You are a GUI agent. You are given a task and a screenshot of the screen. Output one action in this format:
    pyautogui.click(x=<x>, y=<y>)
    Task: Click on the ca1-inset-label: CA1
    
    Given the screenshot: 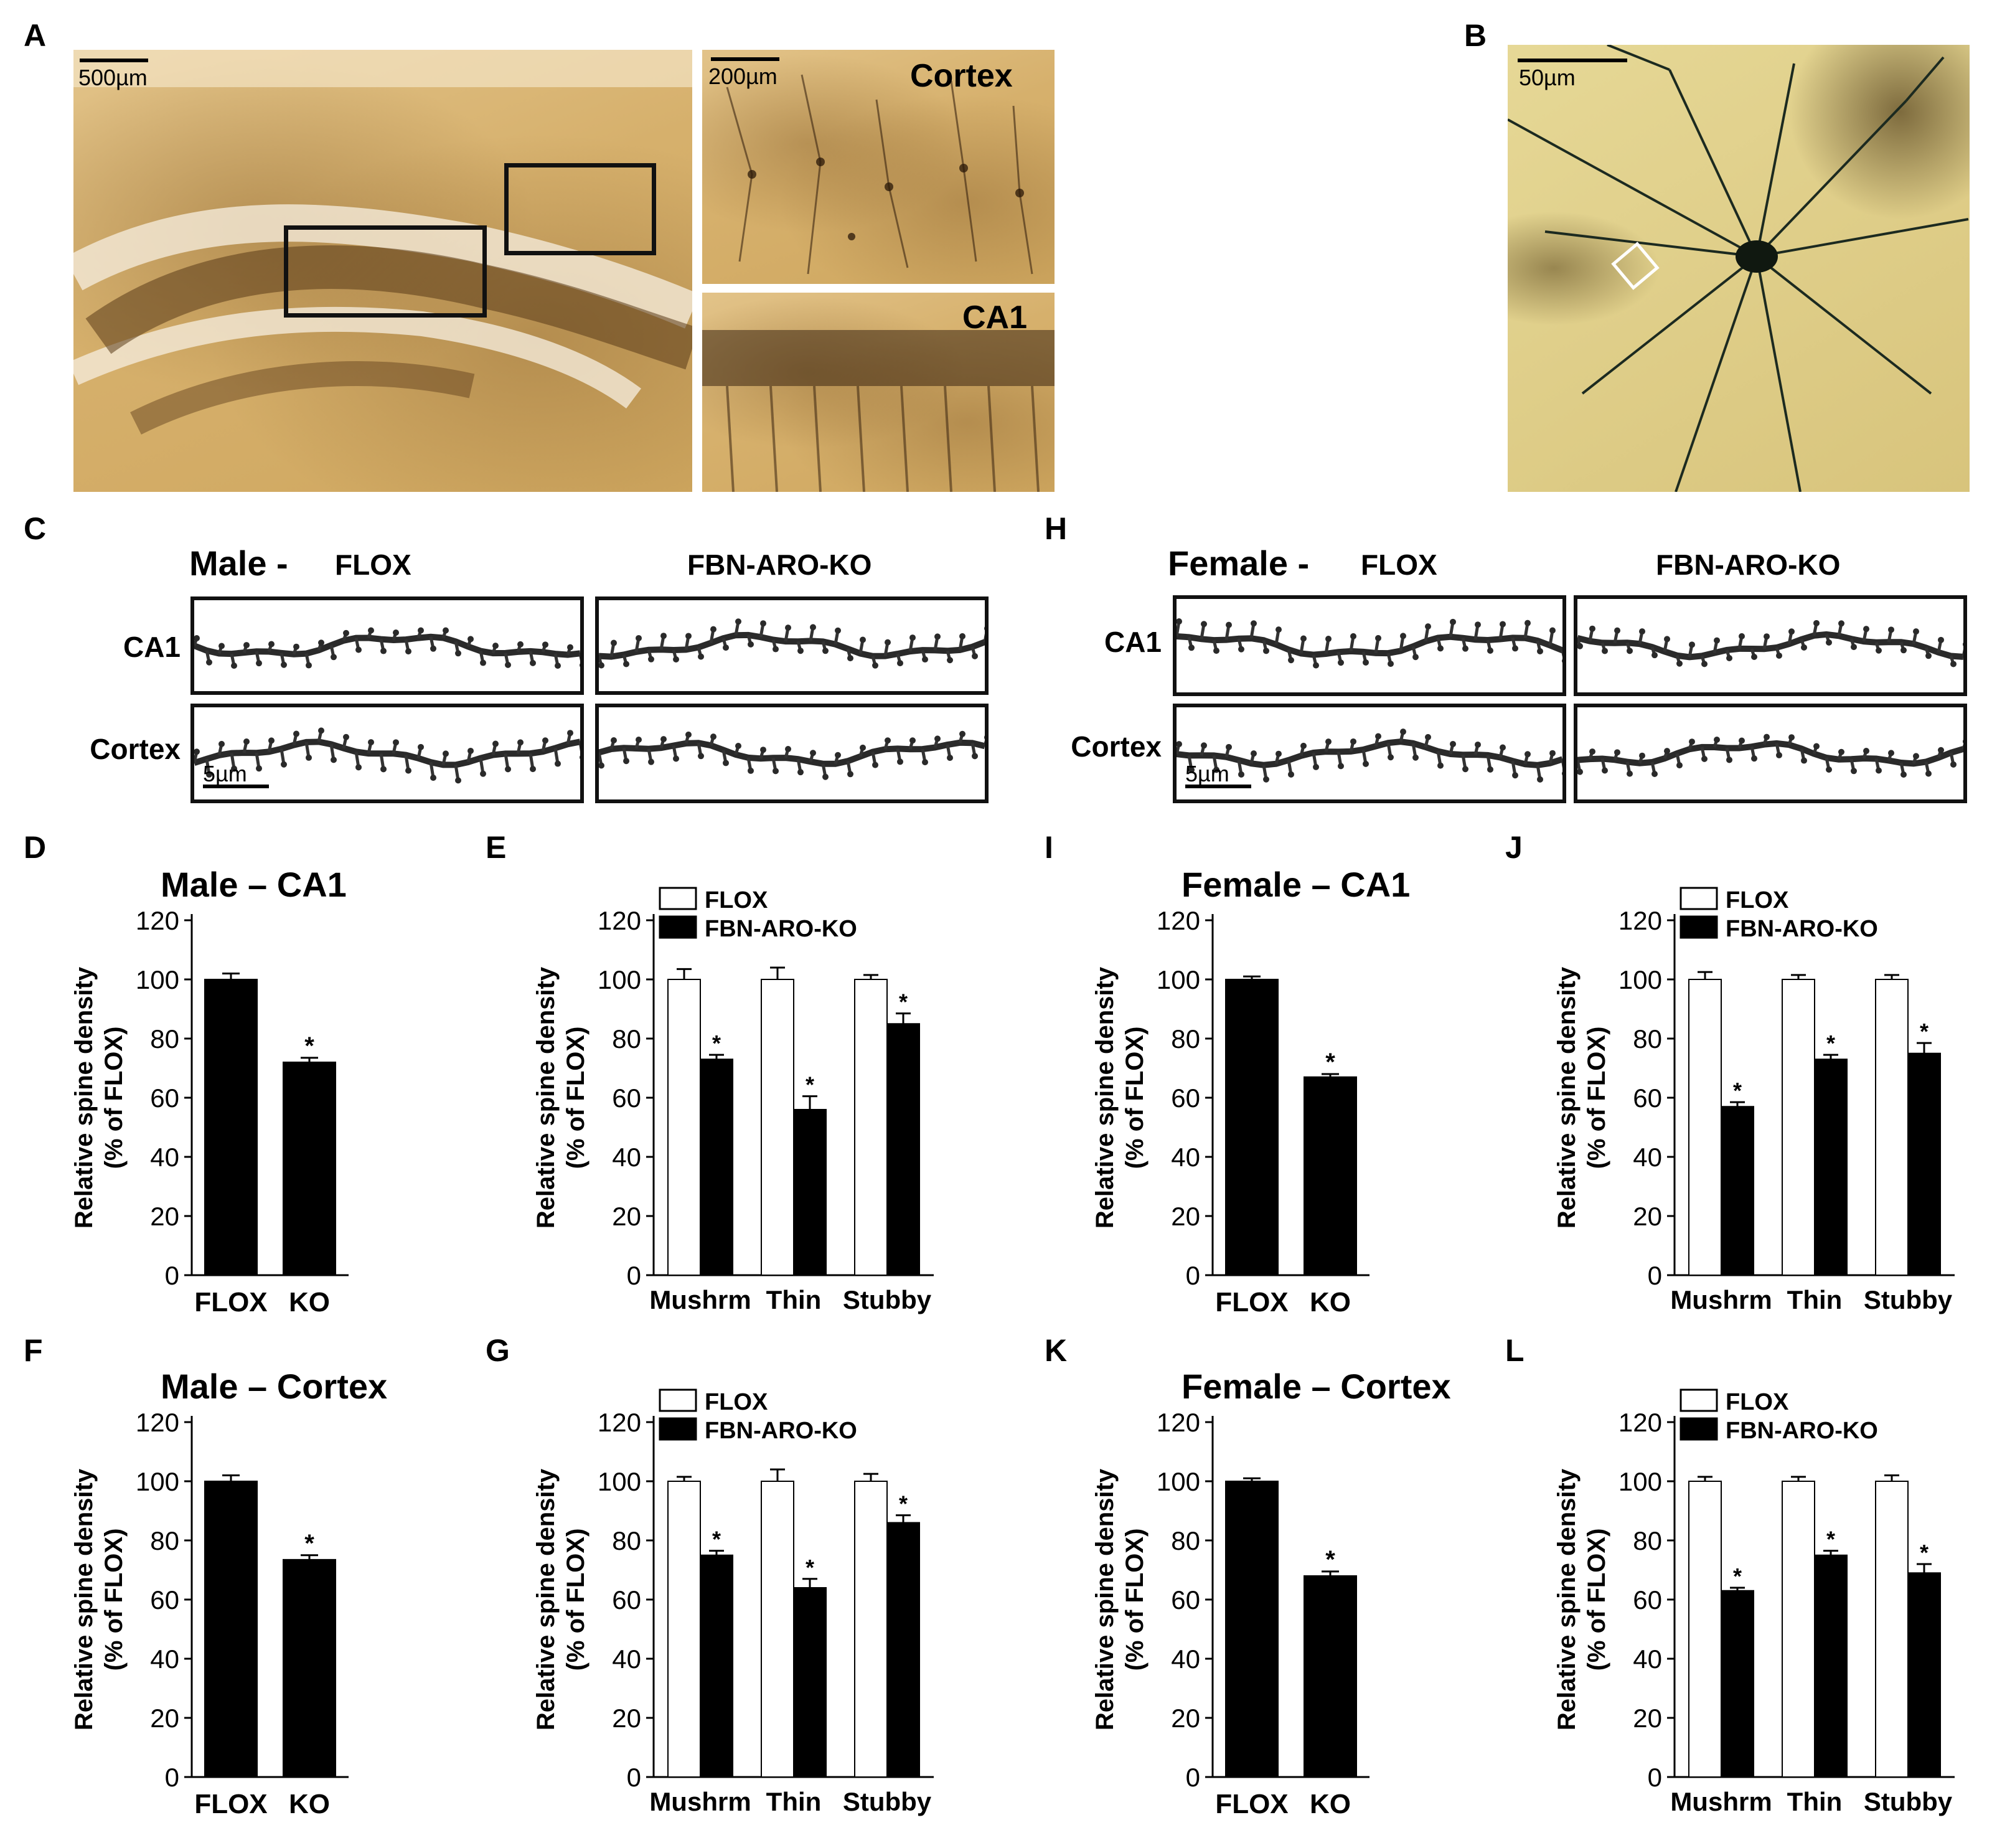 What is the action you would take?
    pyautogui.click(x=995, y=317)
    